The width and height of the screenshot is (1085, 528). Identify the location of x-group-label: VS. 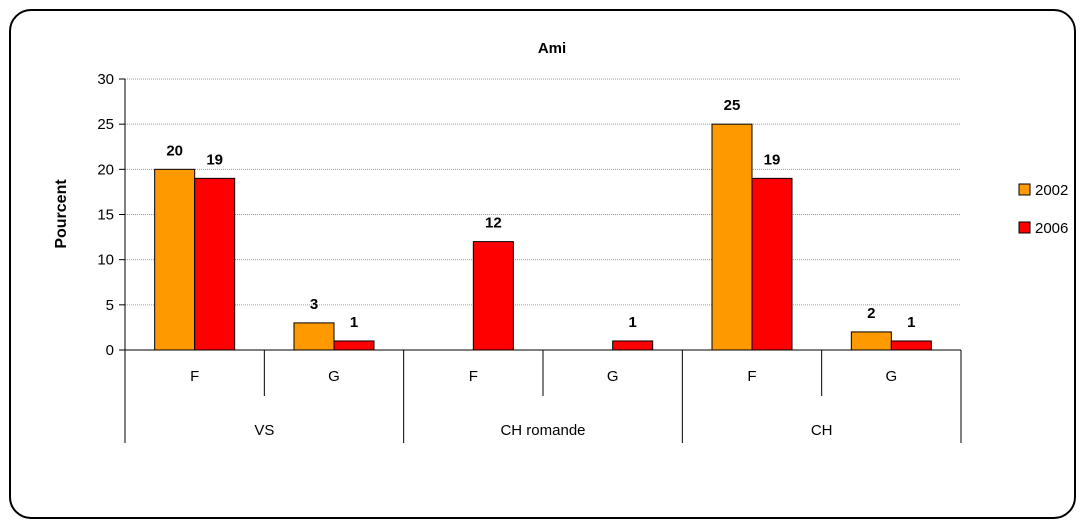
(264, 430).